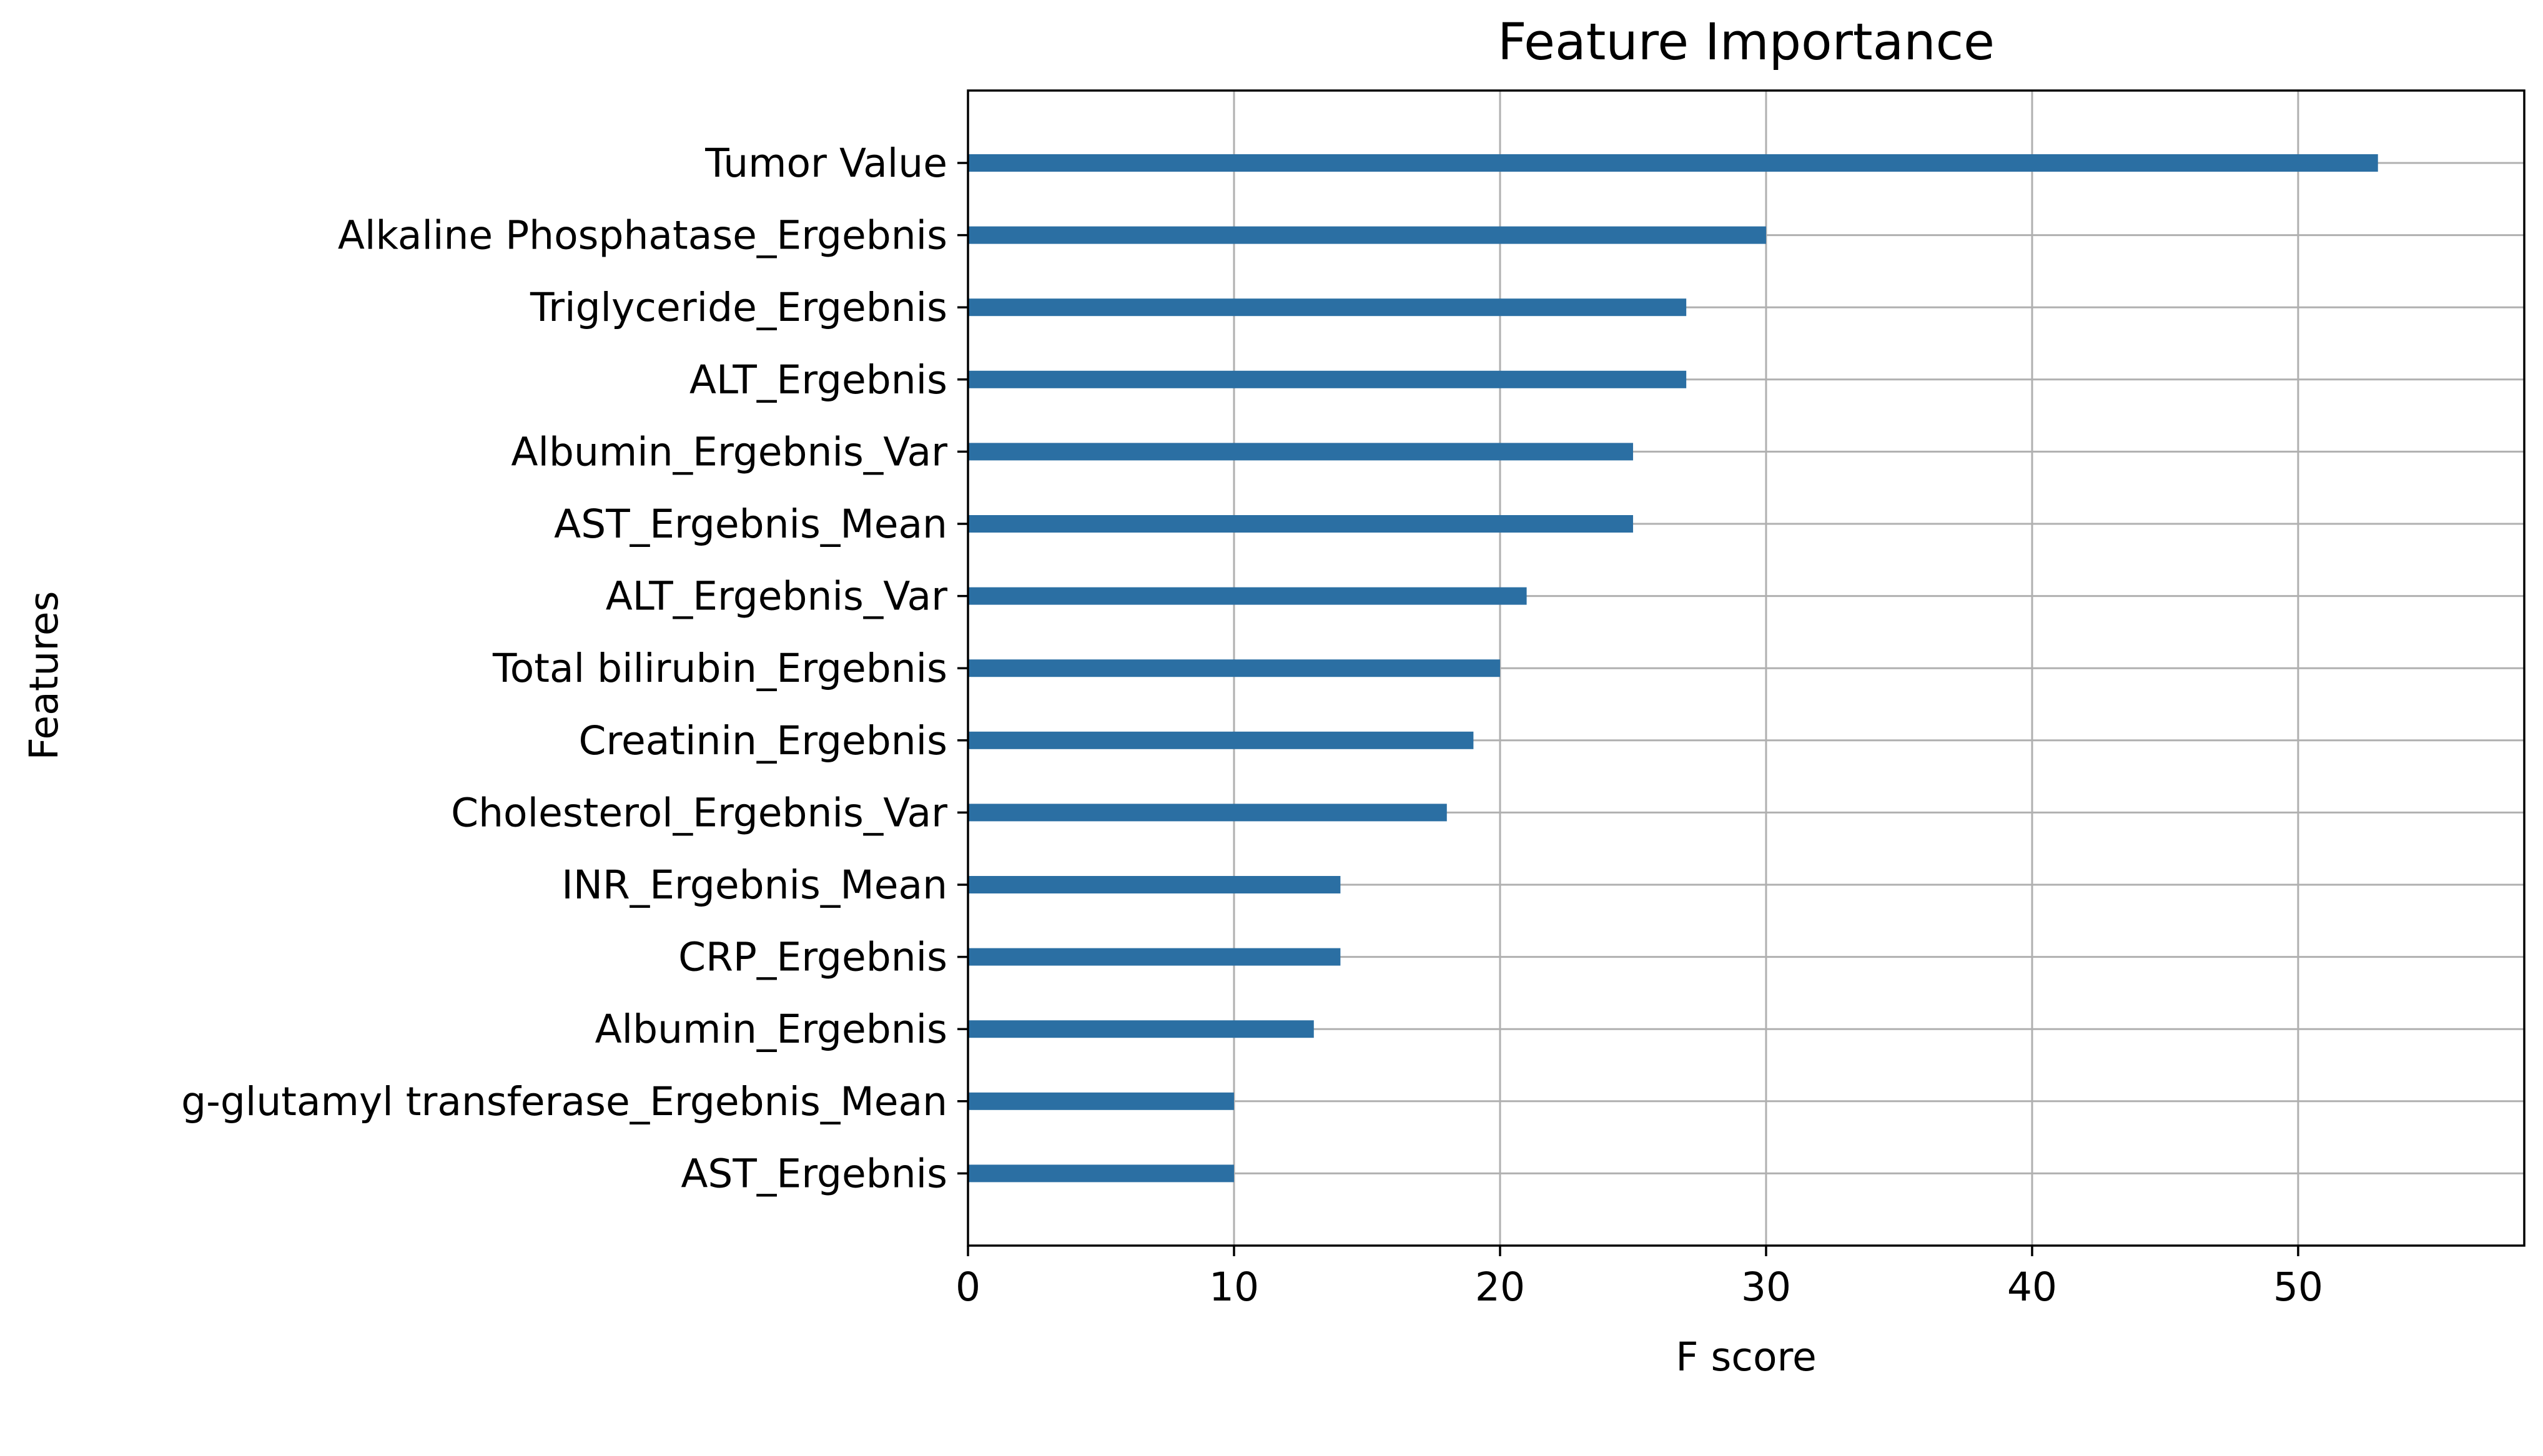 This screenshot has width=2543, height=1456. Describe the element at coordinates (754, 885) in the screenshot. I see `y-tick-label: INR_Ergebnis_Mean` at that location.